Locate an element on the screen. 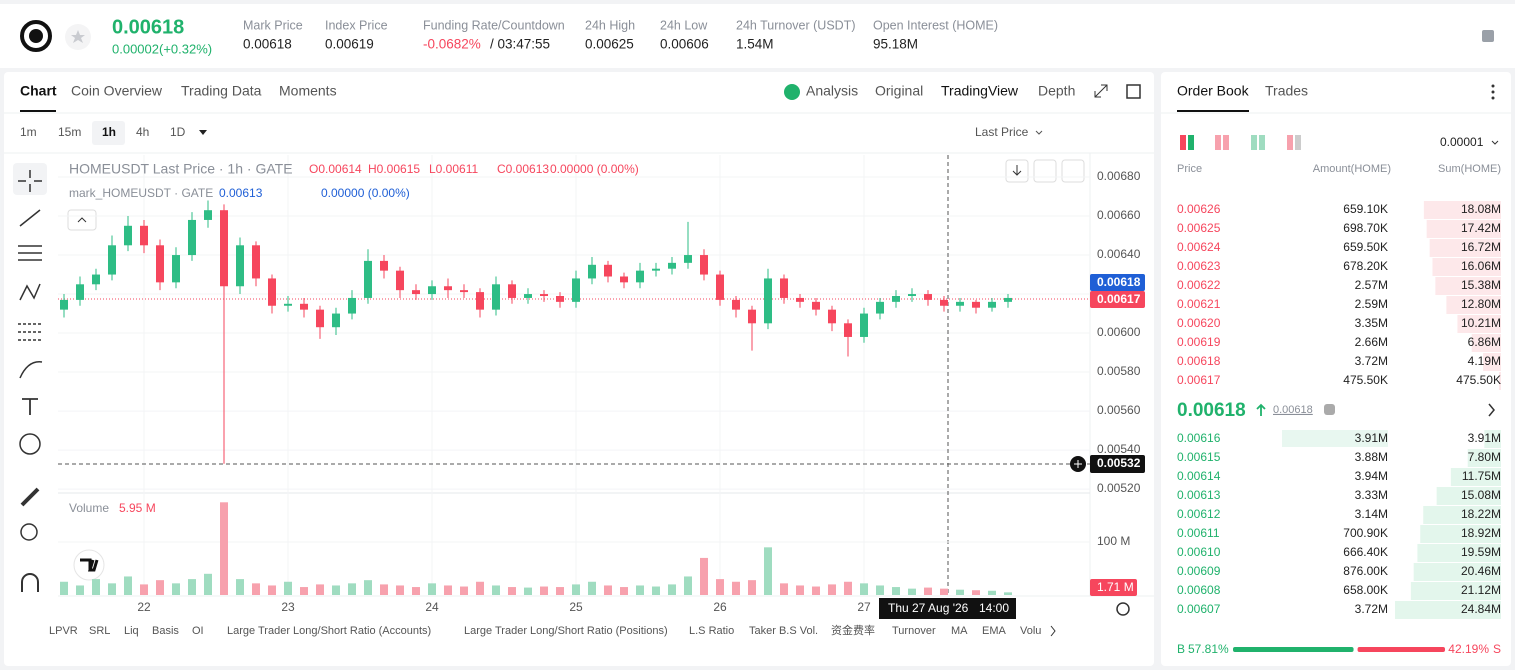  price-source: Last Price is located at coordinates (1002, 132).